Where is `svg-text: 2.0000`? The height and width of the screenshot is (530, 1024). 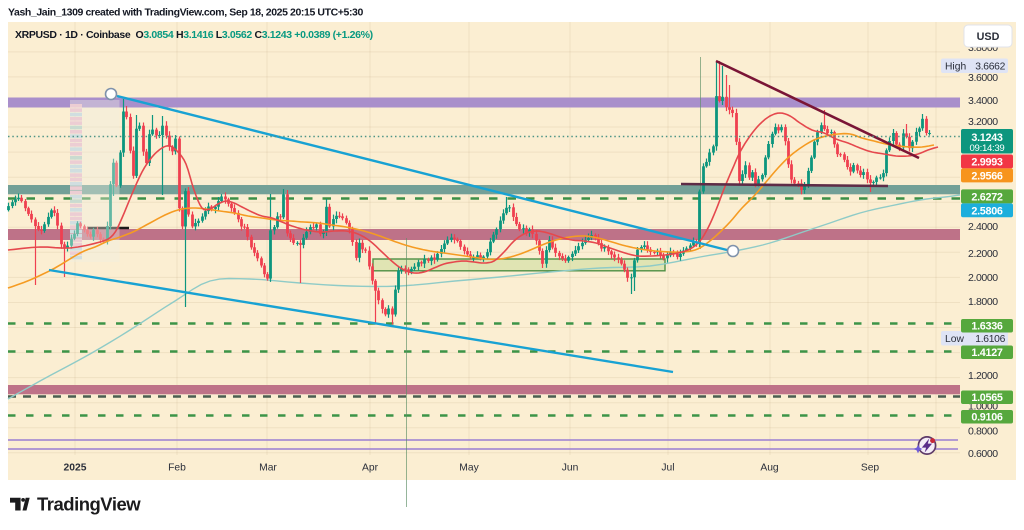
svg-text: 2.0000 is located at coordinates (983, 278).